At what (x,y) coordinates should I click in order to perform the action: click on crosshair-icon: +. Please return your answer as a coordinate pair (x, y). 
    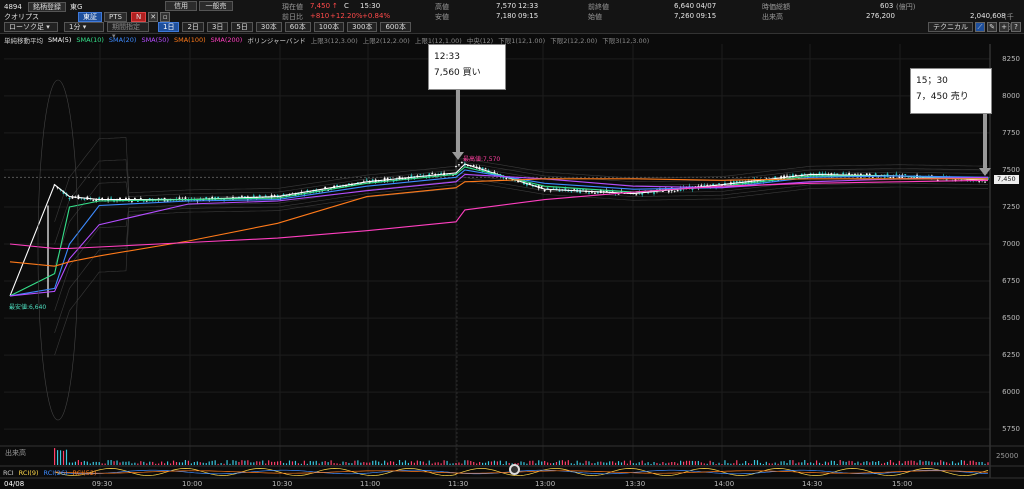
    Looking at the image, I should click on (1004, 27).